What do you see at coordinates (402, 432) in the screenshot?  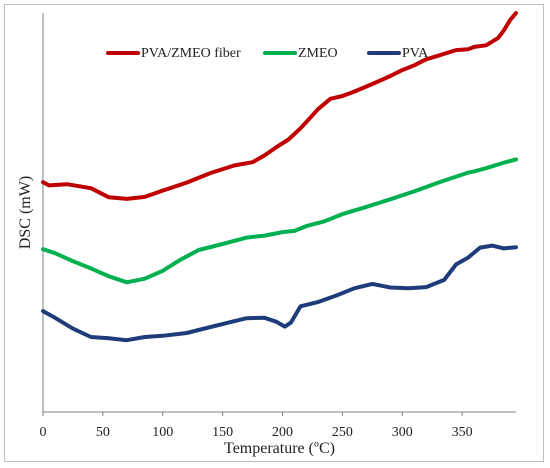 I see `x-tick-label: 300` at bounding box center [402, 432].